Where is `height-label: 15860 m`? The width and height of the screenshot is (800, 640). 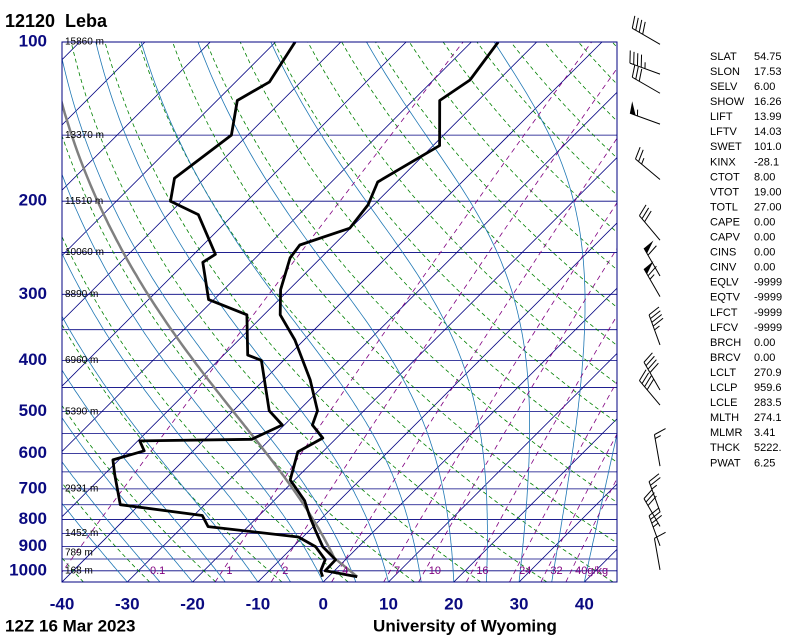
height-label: 15860 m is located at coordinates (84, 42).